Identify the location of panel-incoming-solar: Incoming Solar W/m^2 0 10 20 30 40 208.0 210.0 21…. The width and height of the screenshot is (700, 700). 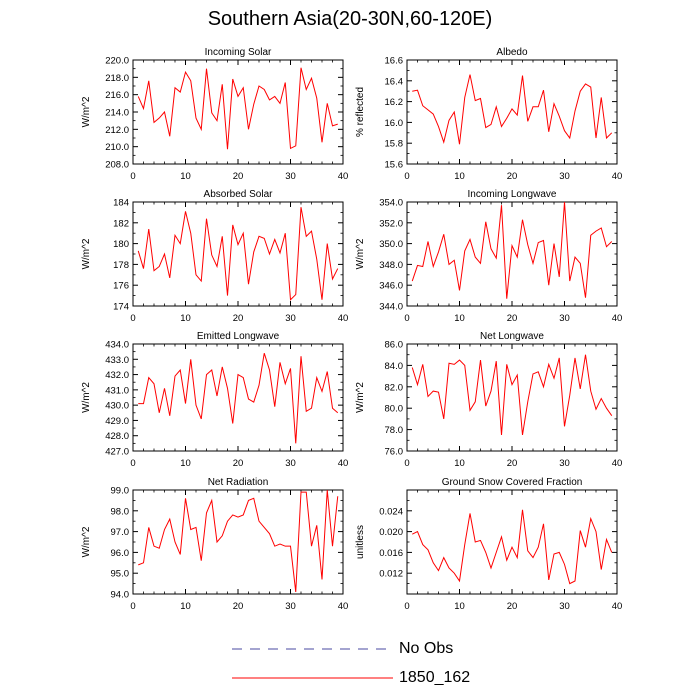
(214, 114).